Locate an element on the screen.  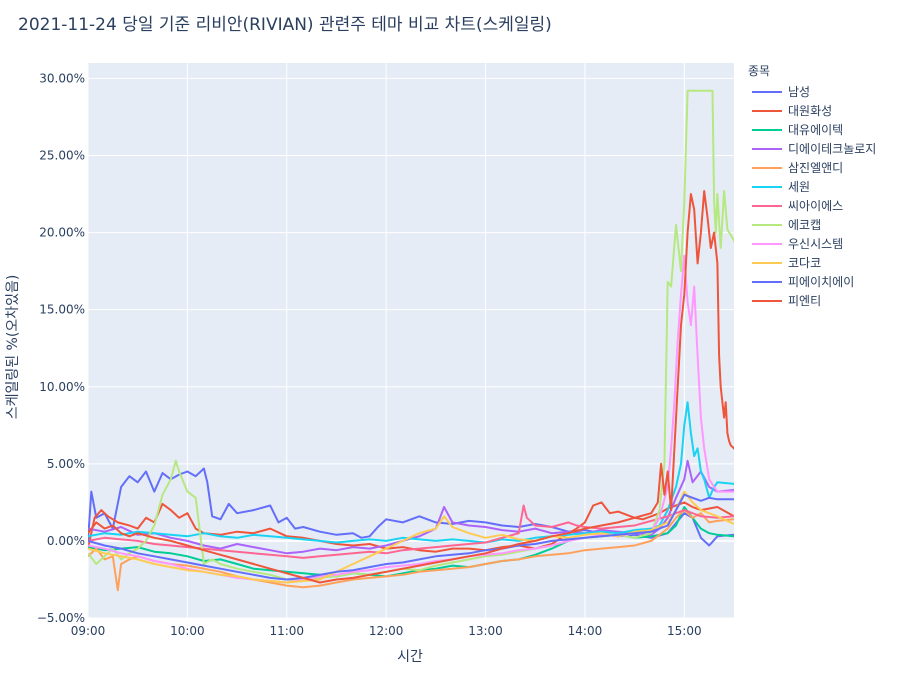
y-tick-label: −5.00% is located at coordinates (61, 618).